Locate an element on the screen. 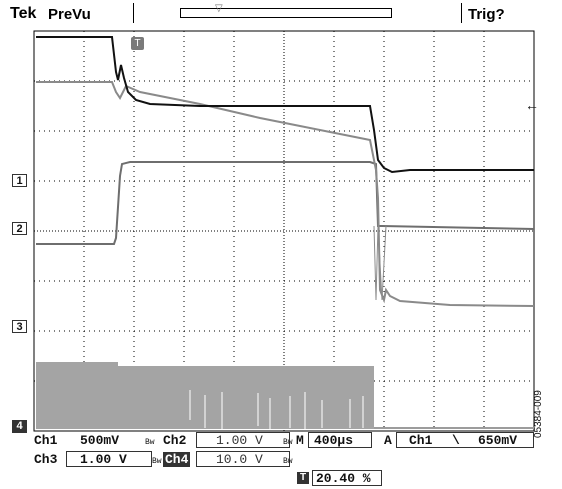 This screenshot has width=562, height=489. ch3-scale-box is located at coordinates (109, 459).